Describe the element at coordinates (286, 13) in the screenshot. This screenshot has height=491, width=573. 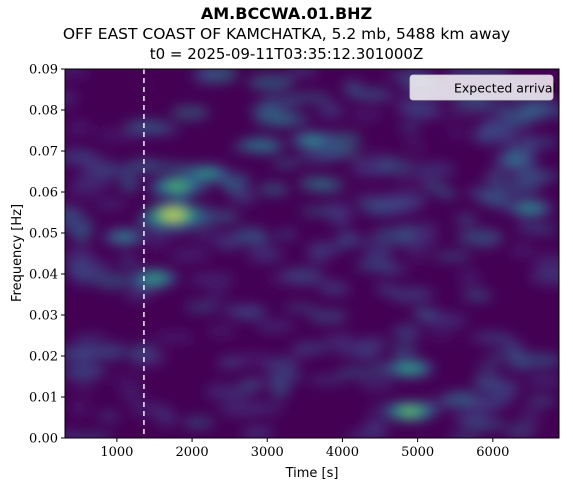
I see `chart-title-station: AM.BCCWA.01.BHZ` at that location.